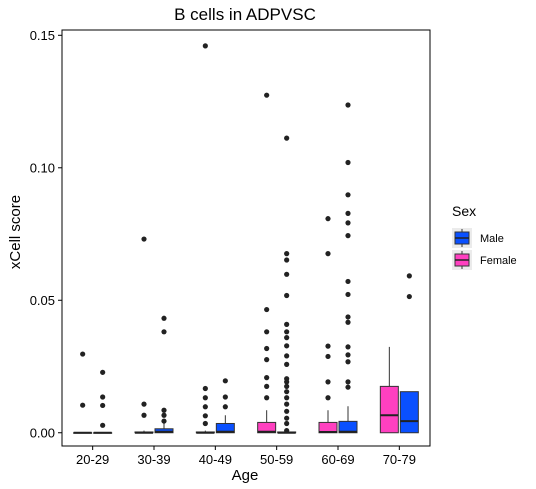 The width and height of the screenshot is (536, 489). Describe the element at coordinates (42, 167) in the screenshot. I see `y-tick-label: 0.10` at that location.